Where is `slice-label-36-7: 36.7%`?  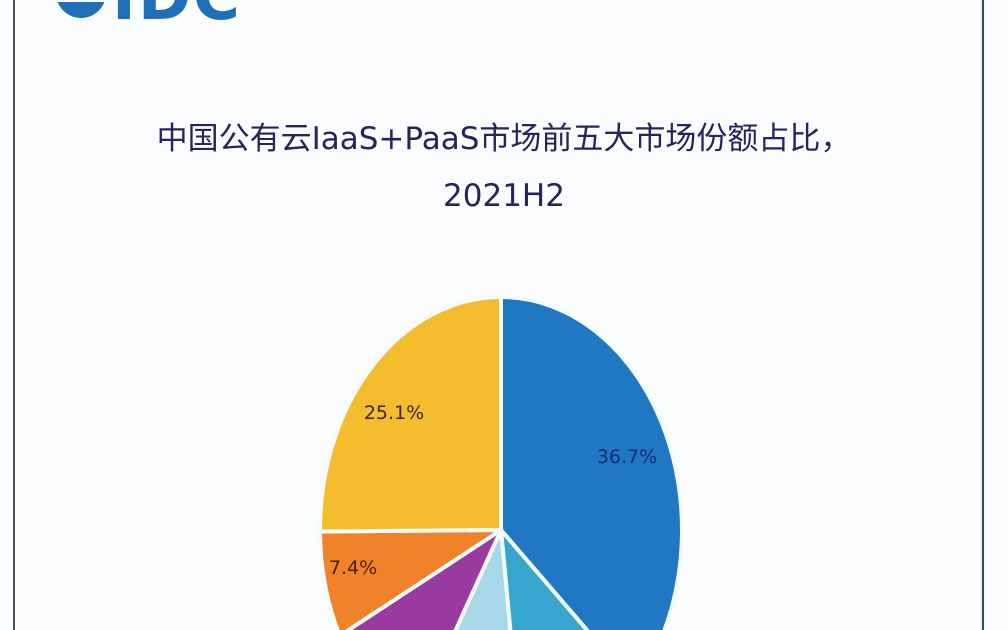
slice-label-36-7: 36.7% is located at coordinates (627, 457).